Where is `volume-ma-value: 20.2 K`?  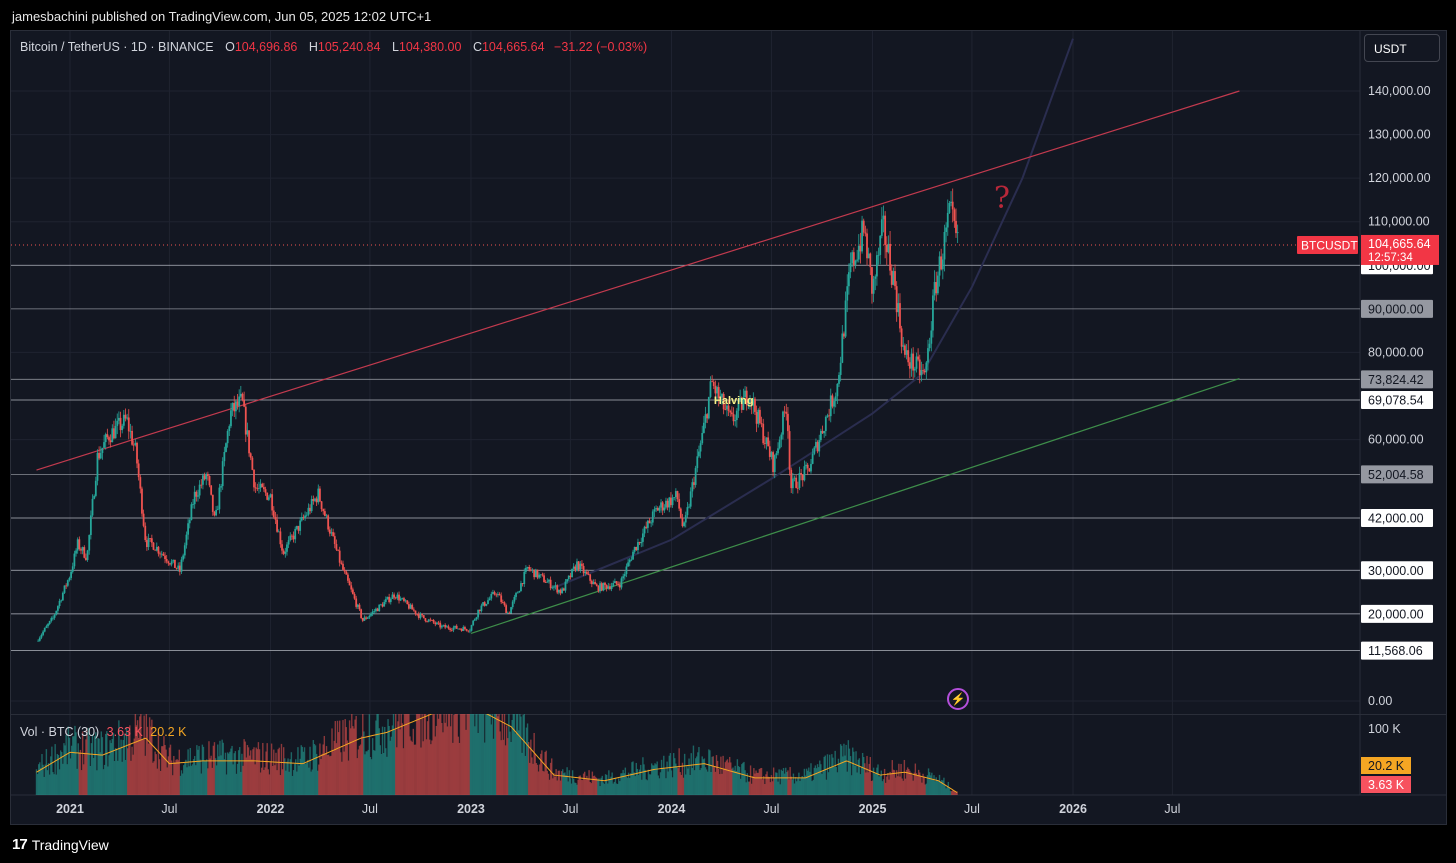
volume-ma-value: 20.2 K is located at coordinates (168, 732).